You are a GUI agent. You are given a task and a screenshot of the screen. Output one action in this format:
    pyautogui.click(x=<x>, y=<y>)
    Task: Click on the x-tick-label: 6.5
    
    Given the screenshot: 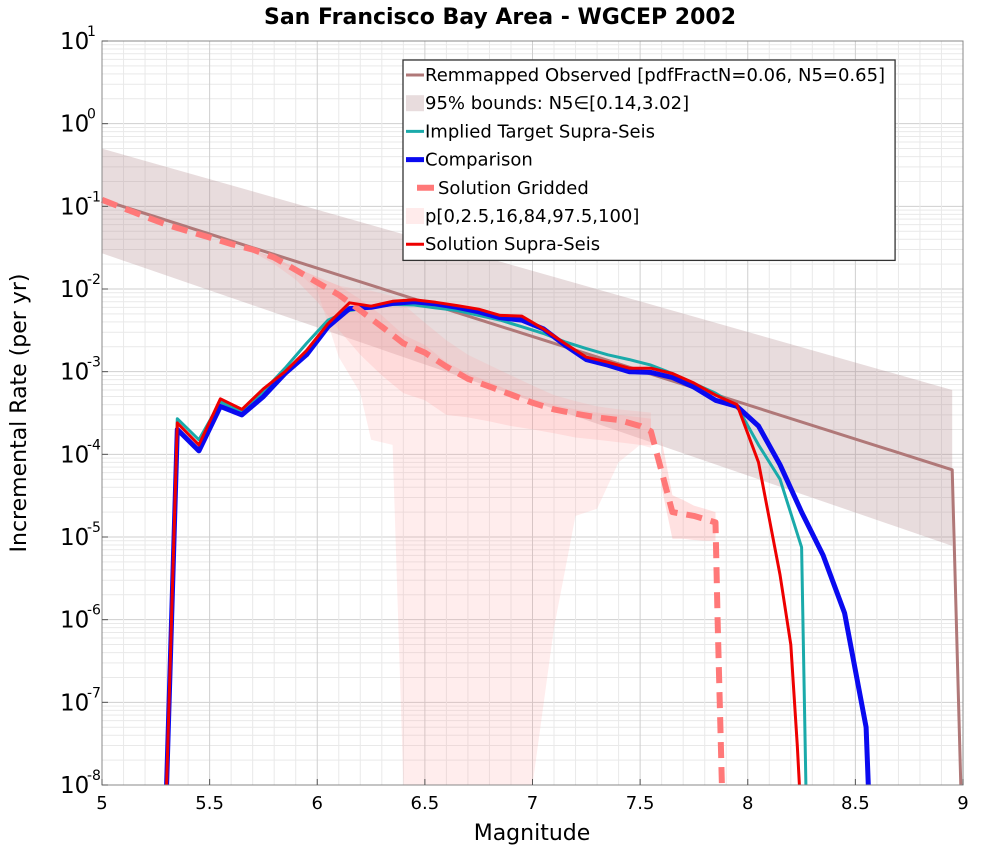 What is the action you would take?
    pyautogui.click(x=425, y=803)
    